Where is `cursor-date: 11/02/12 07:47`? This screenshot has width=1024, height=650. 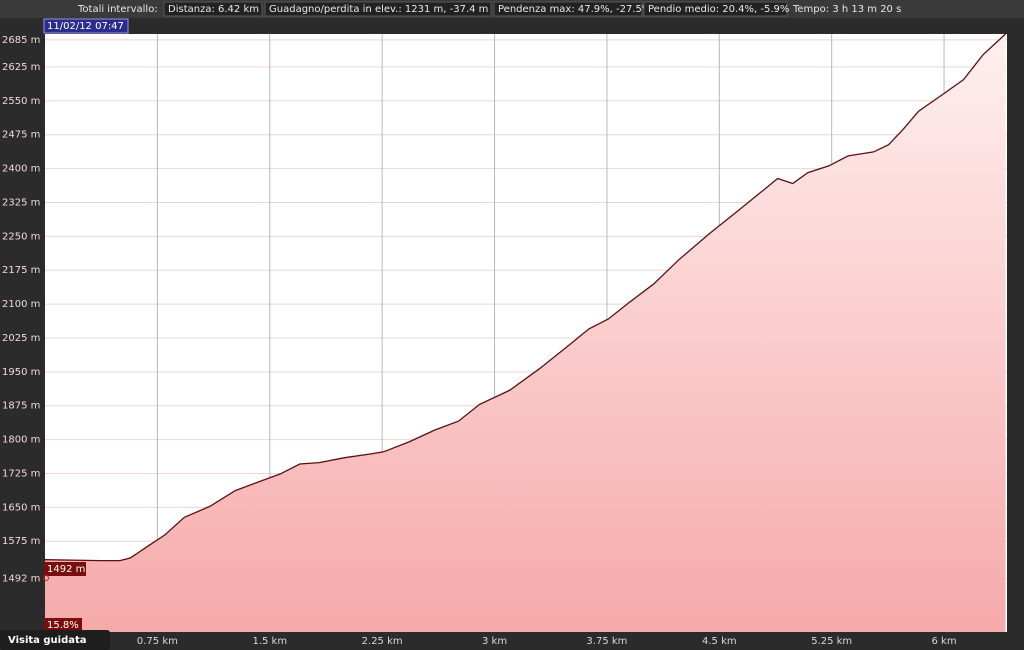
cursor-date: 11/02/12 07:47 is located at coordinates (85, 26).